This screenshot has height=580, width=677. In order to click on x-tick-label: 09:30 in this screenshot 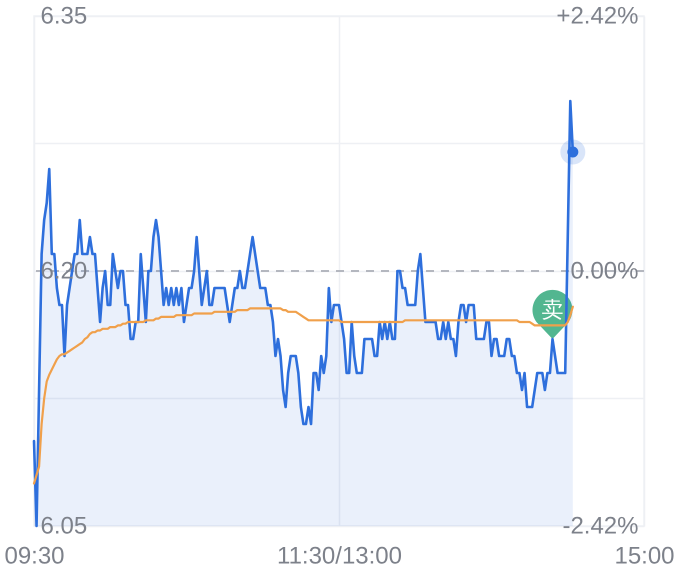, I will do `click(34, 556)`.